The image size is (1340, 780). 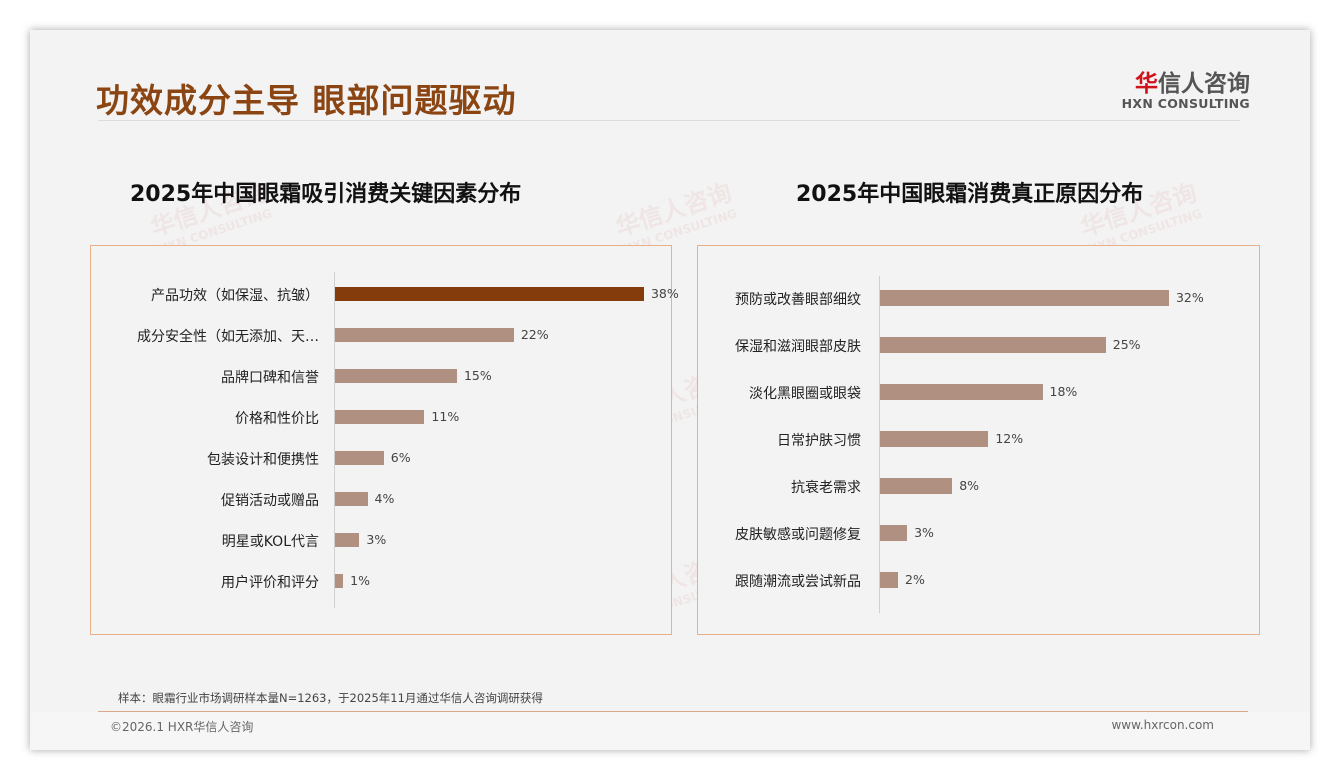 I want to click on data-label: 15%, so click(x=477, y=375).